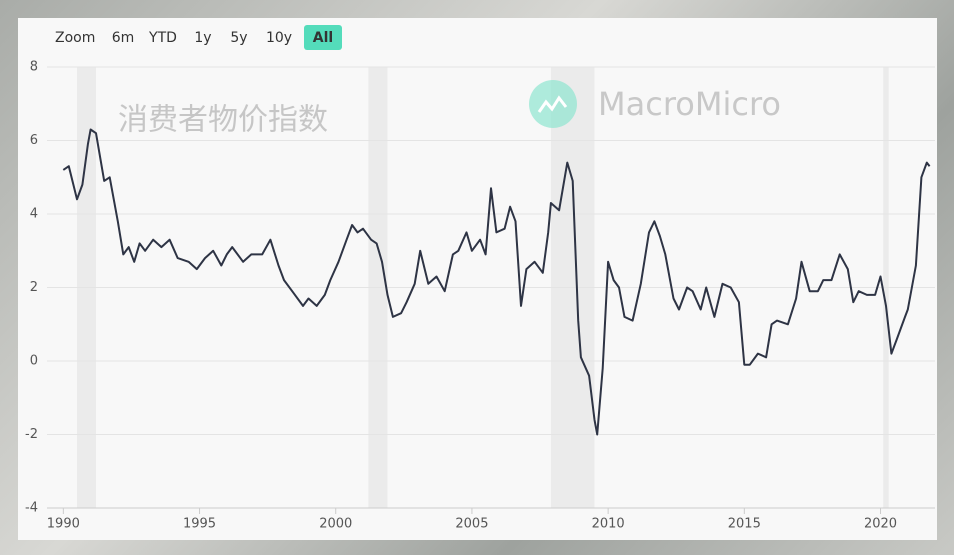 This screenshot has width=954, height=555. I want to click on brand: MacroMicro, so click(689, 104).